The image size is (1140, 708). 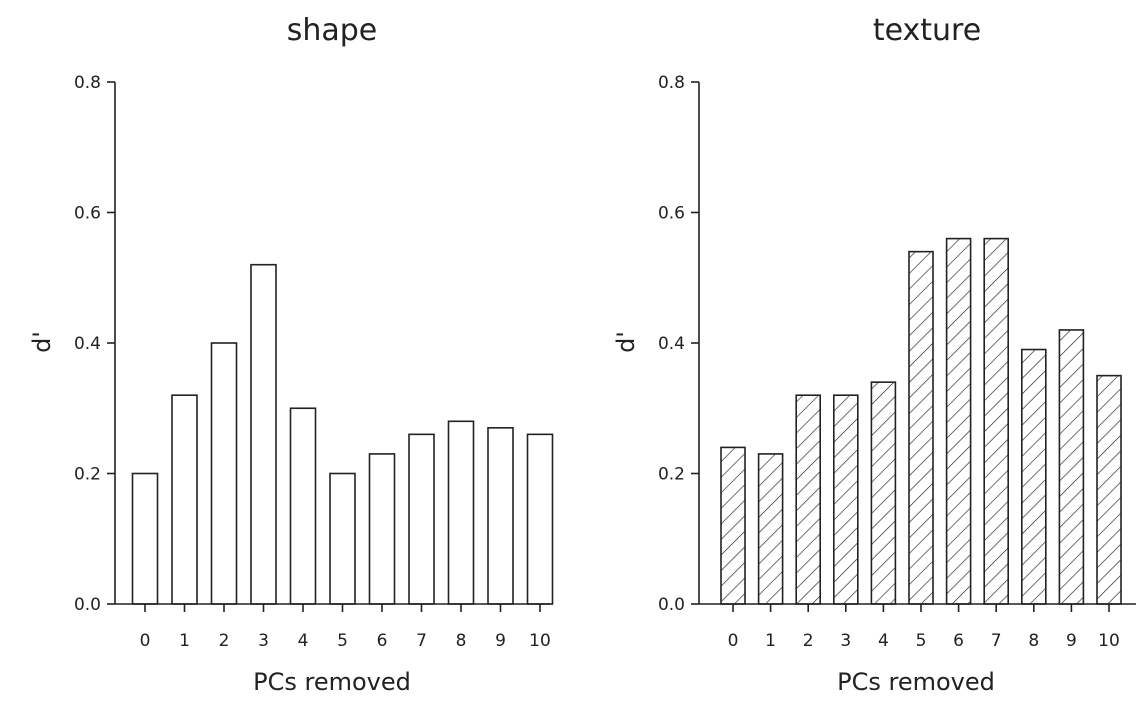 What do you see at coordinates (332, 30) in the screenshot?
I see `chart-title: shape` at bounding box center [332, 30].